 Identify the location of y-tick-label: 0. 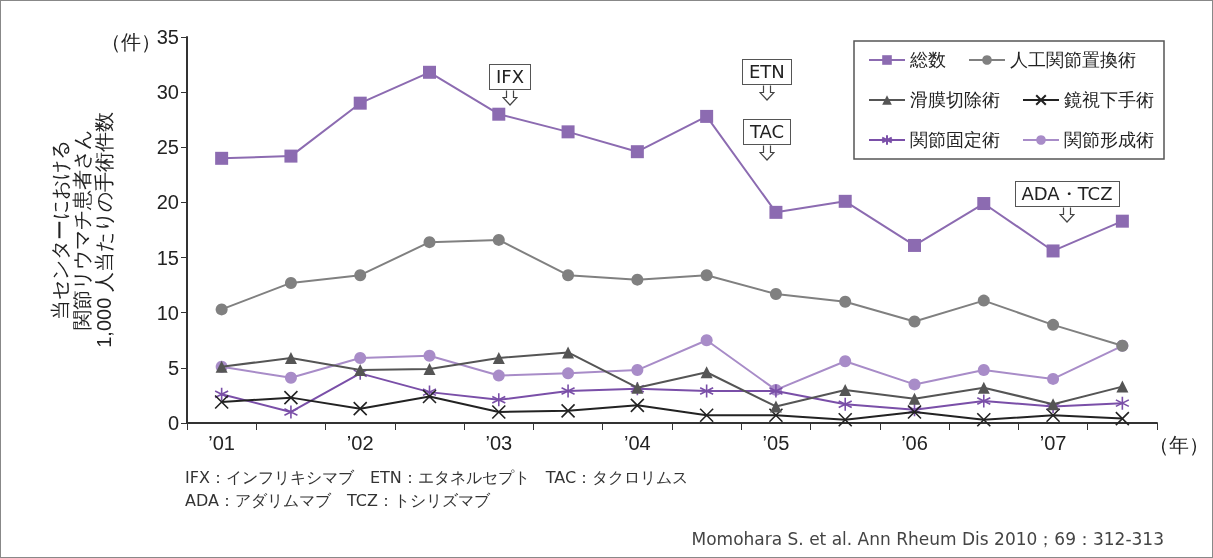
(173, 423).